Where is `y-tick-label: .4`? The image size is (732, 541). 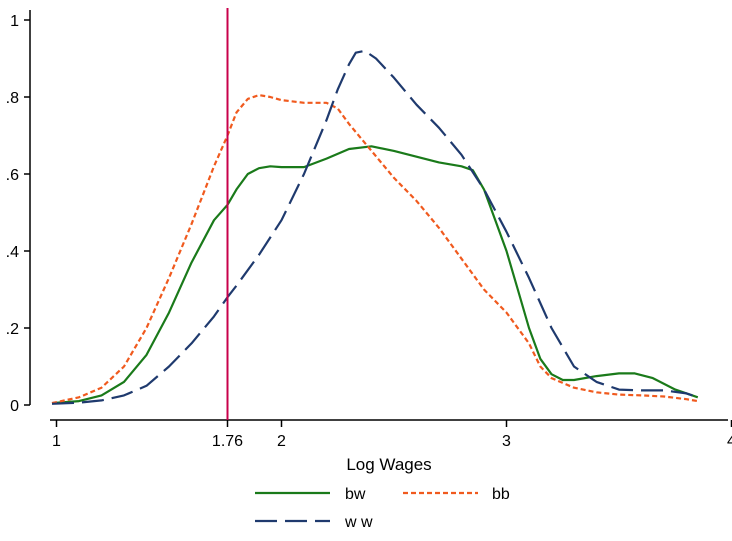
y-tick-label: .4 is located at coordinates (12, 252).